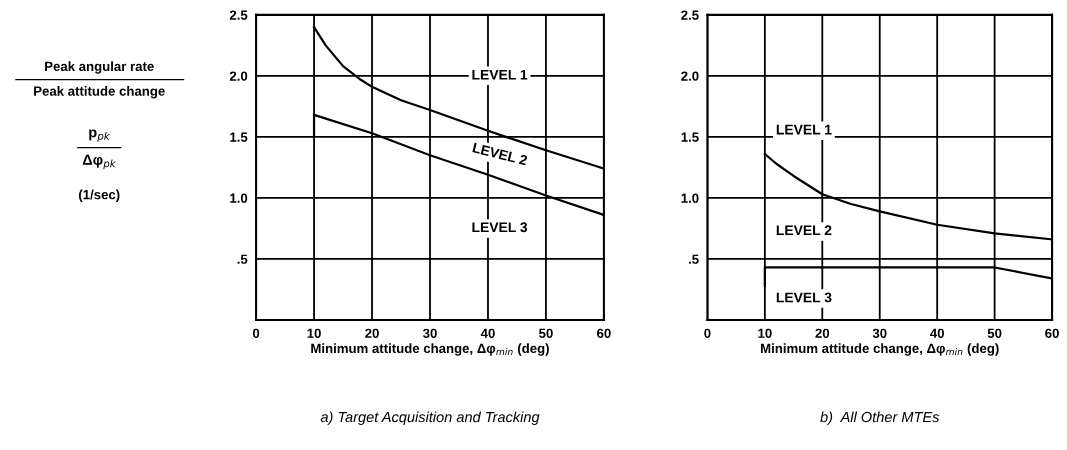  Describe the element at coordinates (99, 131) in the screenshot. I see `text: Peak angular rate Peak attitude change p$_{pk}$ Δφ$_{pk}$ (1/sec)` at that location.